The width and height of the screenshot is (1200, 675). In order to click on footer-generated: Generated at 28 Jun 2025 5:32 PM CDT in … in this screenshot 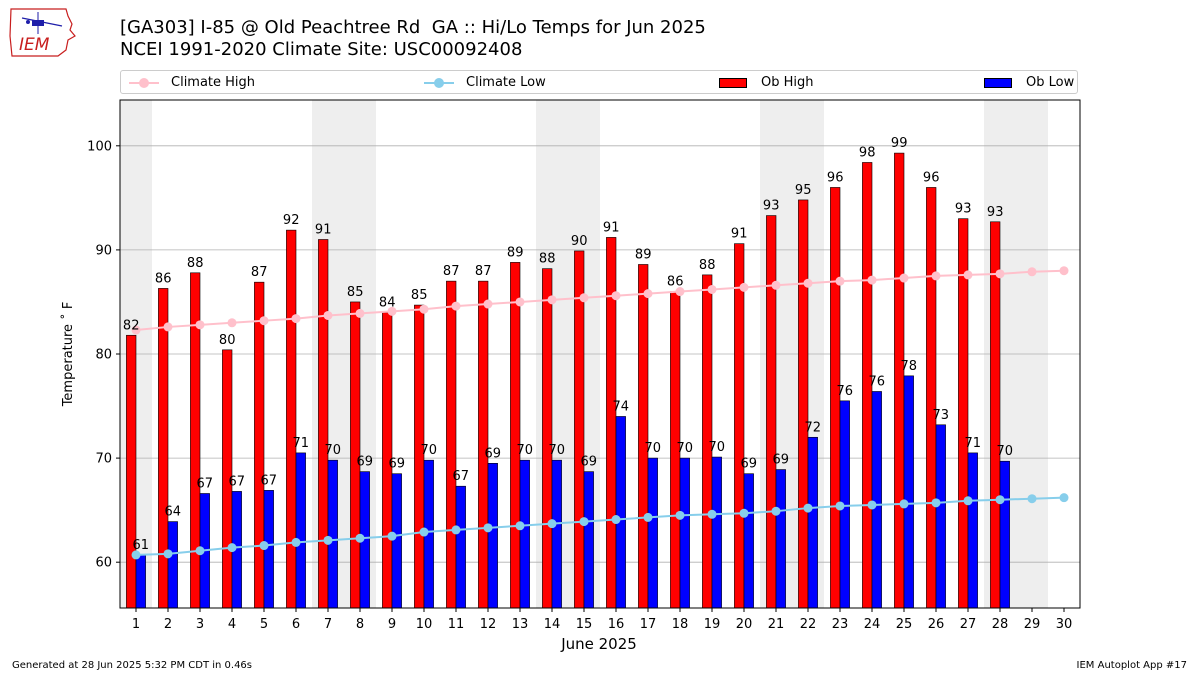, I will do `click(132, 665)`.